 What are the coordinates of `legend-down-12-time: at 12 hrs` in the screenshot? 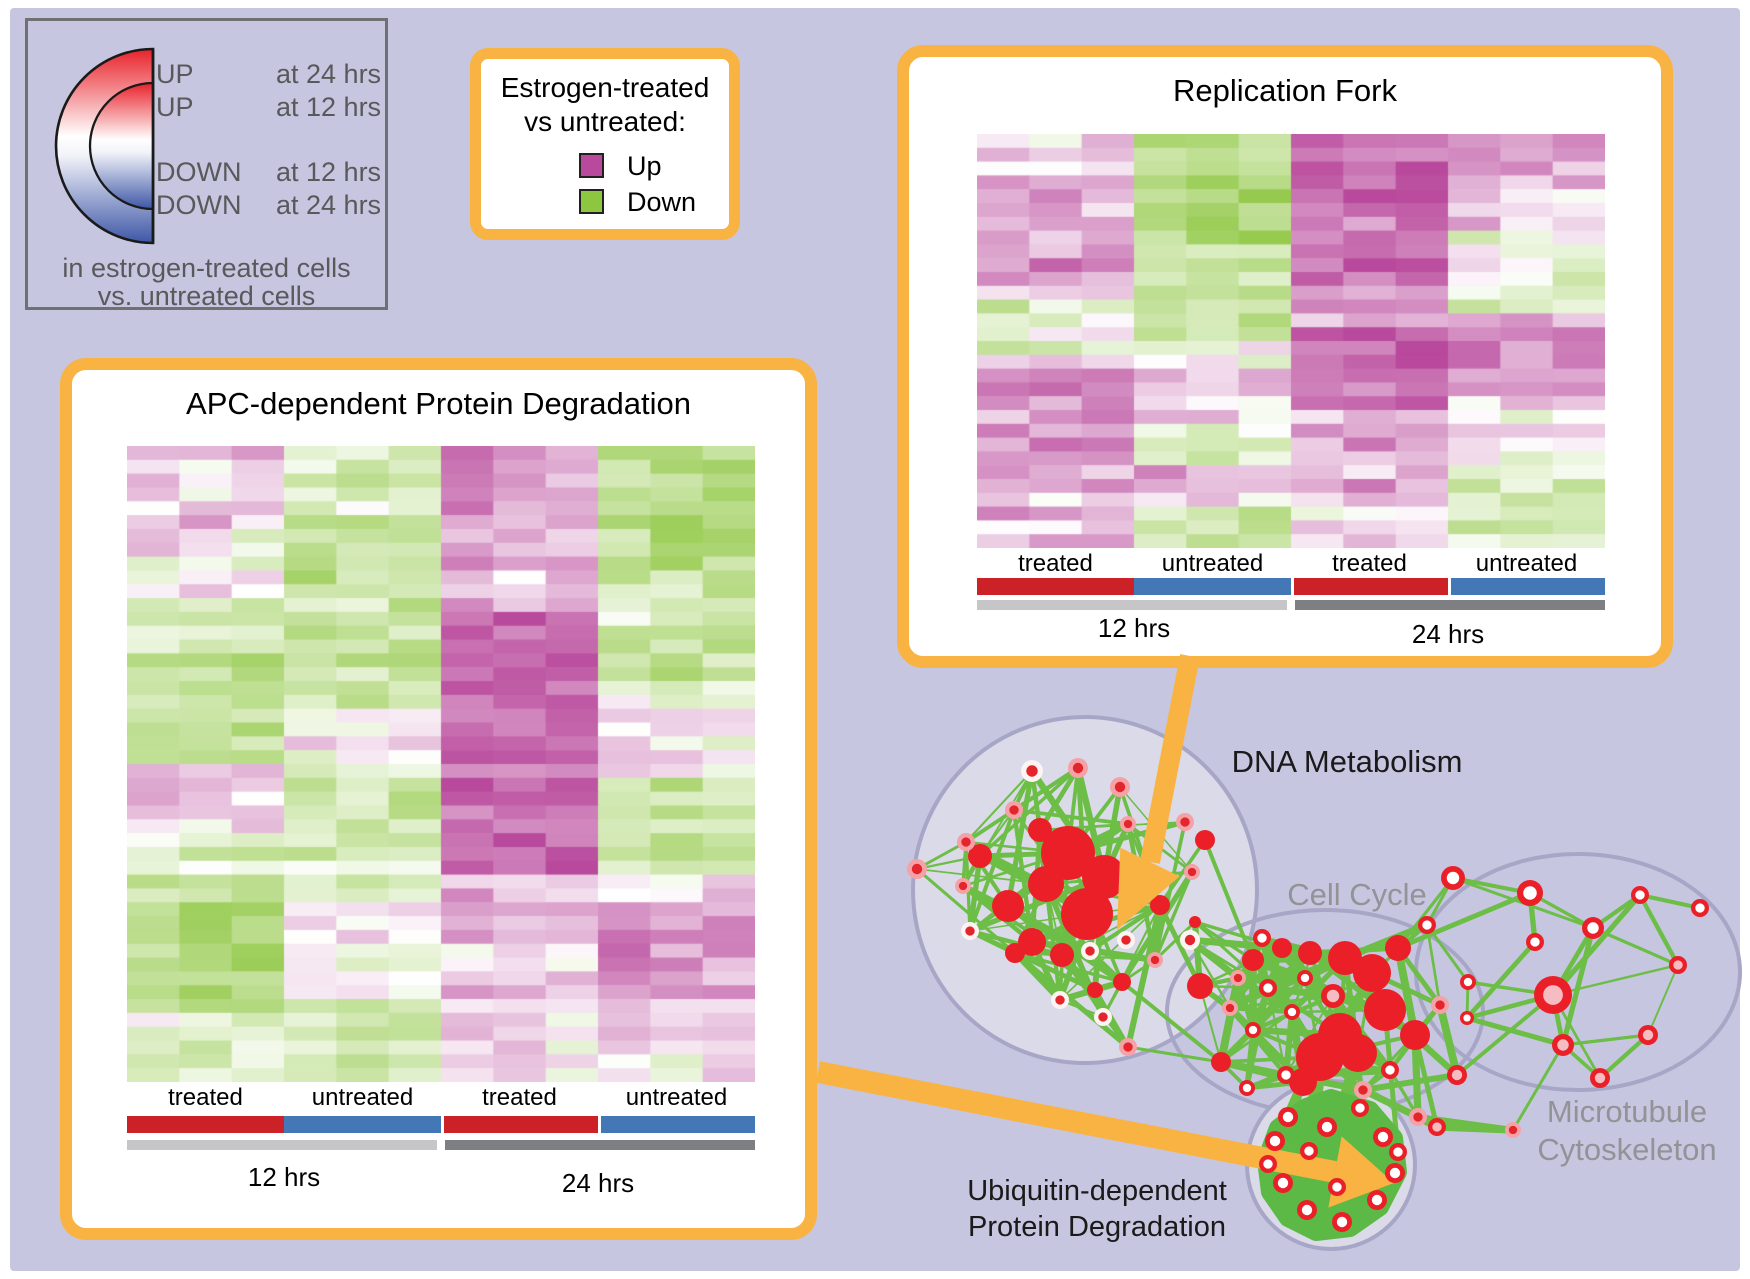 It's located at (329, 172).